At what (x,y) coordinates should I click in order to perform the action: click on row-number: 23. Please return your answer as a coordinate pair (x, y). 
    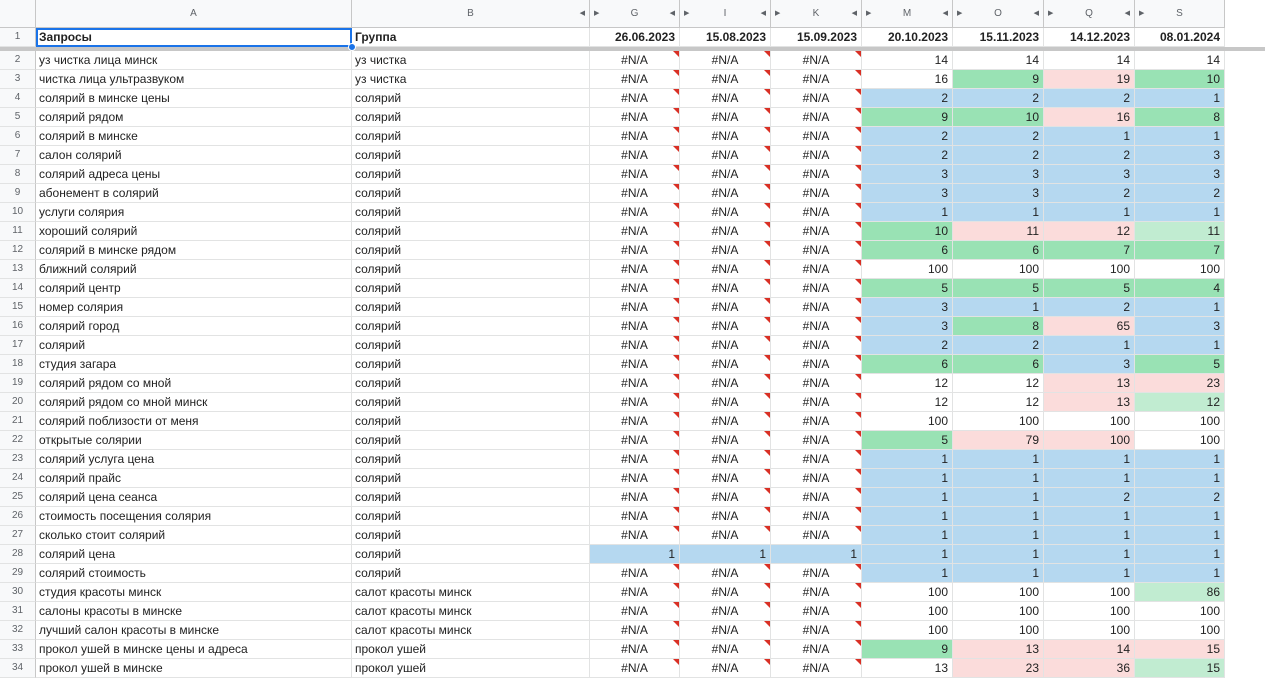
    Looking at the image, I should click on (18, 459).